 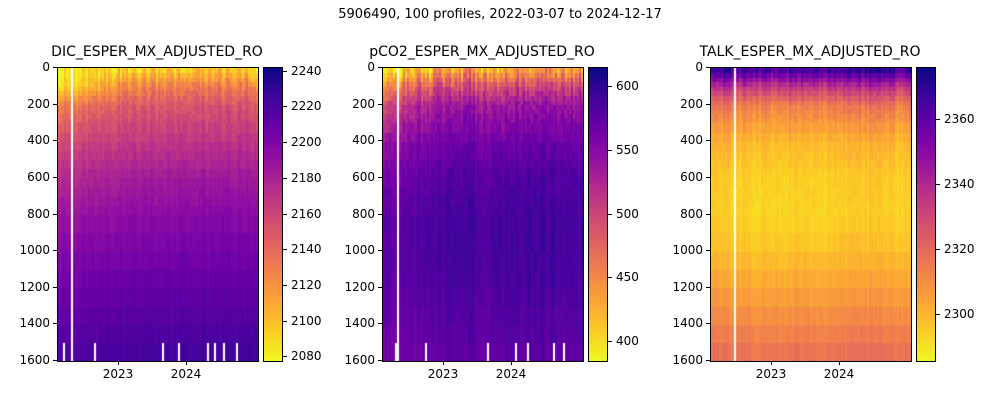 What do you see at coordinates (158, 214) in the screenshot?
I see `heatmap-canvas-dic` at bounding box center [158, 214].